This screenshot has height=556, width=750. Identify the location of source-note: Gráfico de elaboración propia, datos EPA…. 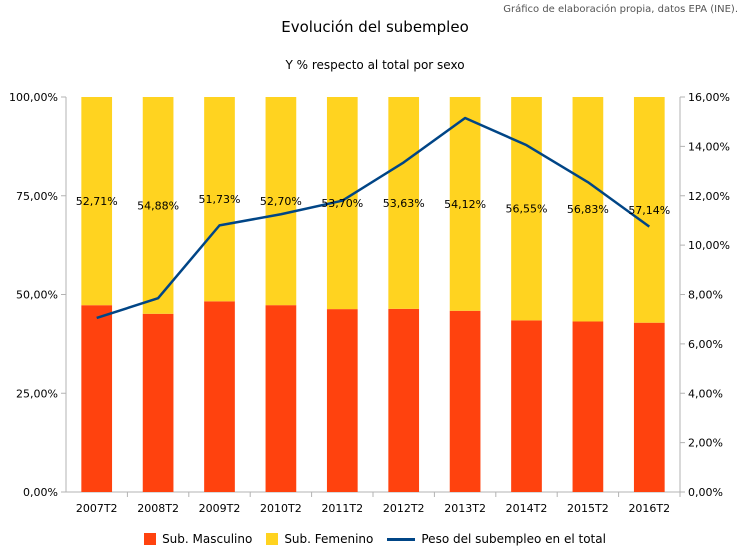
(620, 9).